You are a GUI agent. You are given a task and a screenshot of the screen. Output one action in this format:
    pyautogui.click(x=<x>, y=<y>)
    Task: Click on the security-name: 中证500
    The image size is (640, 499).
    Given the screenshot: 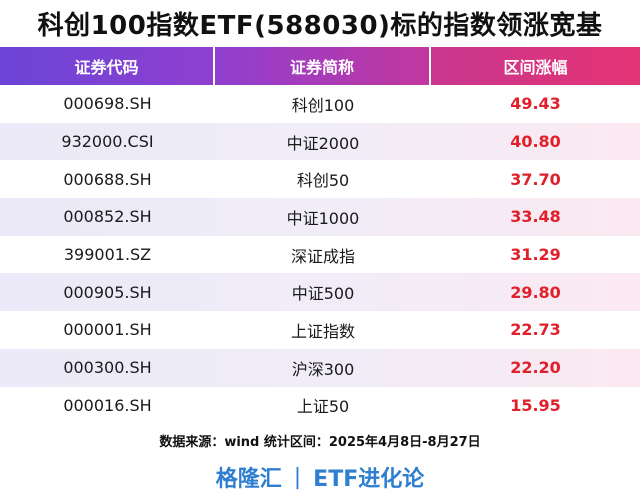 What is the action you would take?
    pyautogui.click(x=323, y=294)
    